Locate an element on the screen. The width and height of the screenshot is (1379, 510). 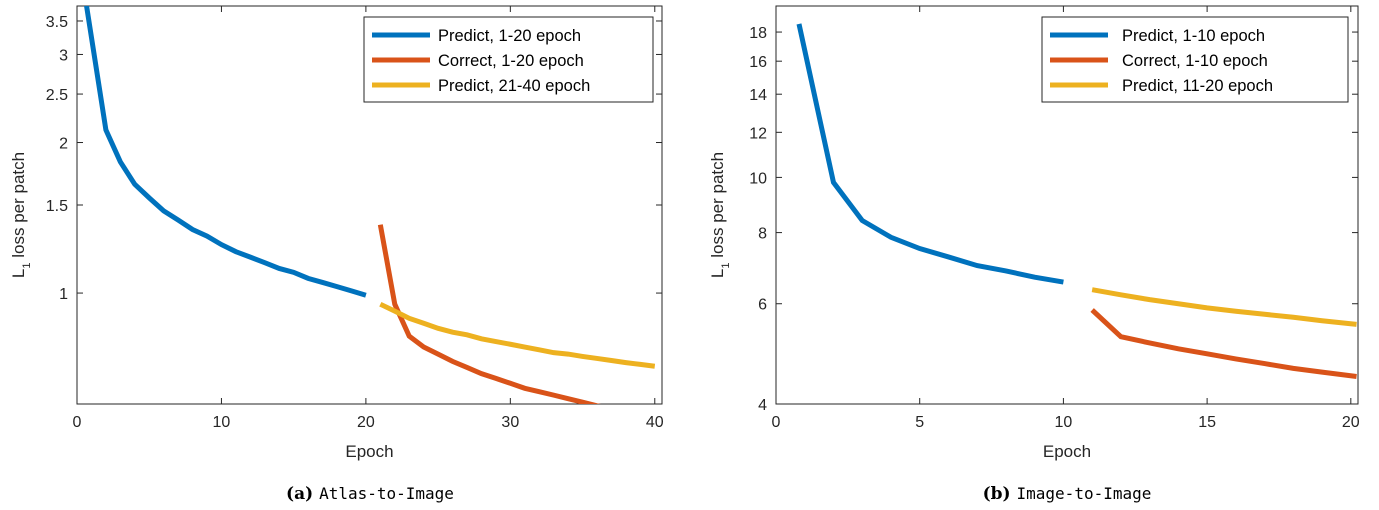
y-tick-label: 2.5 is located at coordinates (57, 95).